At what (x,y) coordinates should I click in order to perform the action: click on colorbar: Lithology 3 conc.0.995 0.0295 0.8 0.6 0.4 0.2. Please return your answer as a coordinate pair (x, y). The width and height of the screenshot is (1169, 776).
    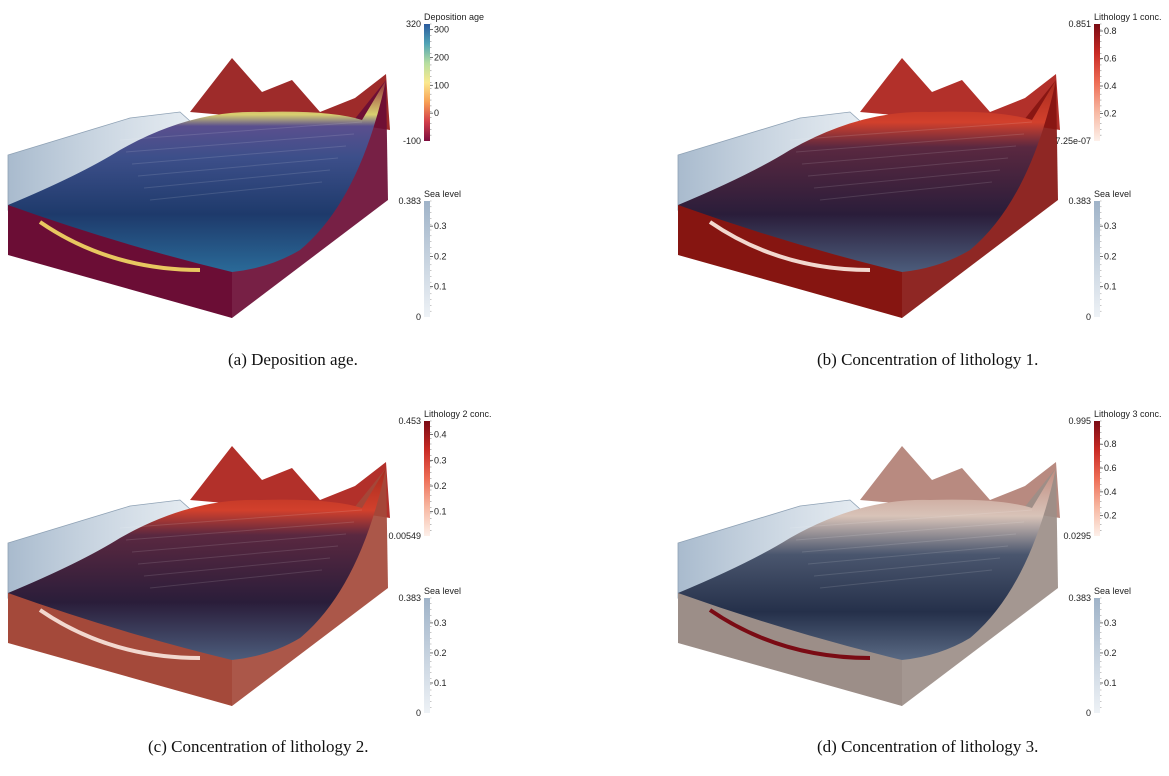
    Looking at the image, I should click on (1112, 475).